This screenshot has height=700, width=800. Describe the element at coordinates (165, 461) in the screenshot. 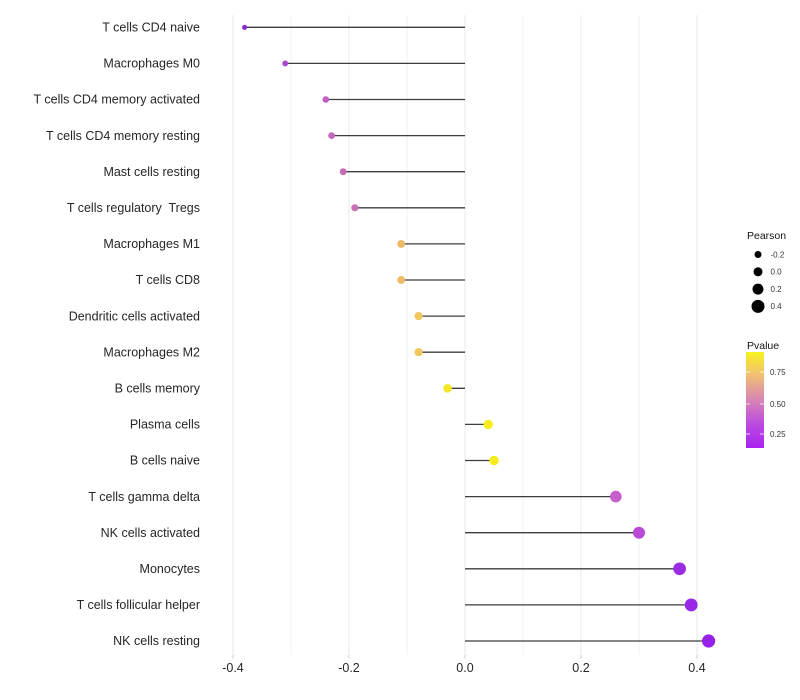

I see `y-axis-label: B cells naive` at that location.